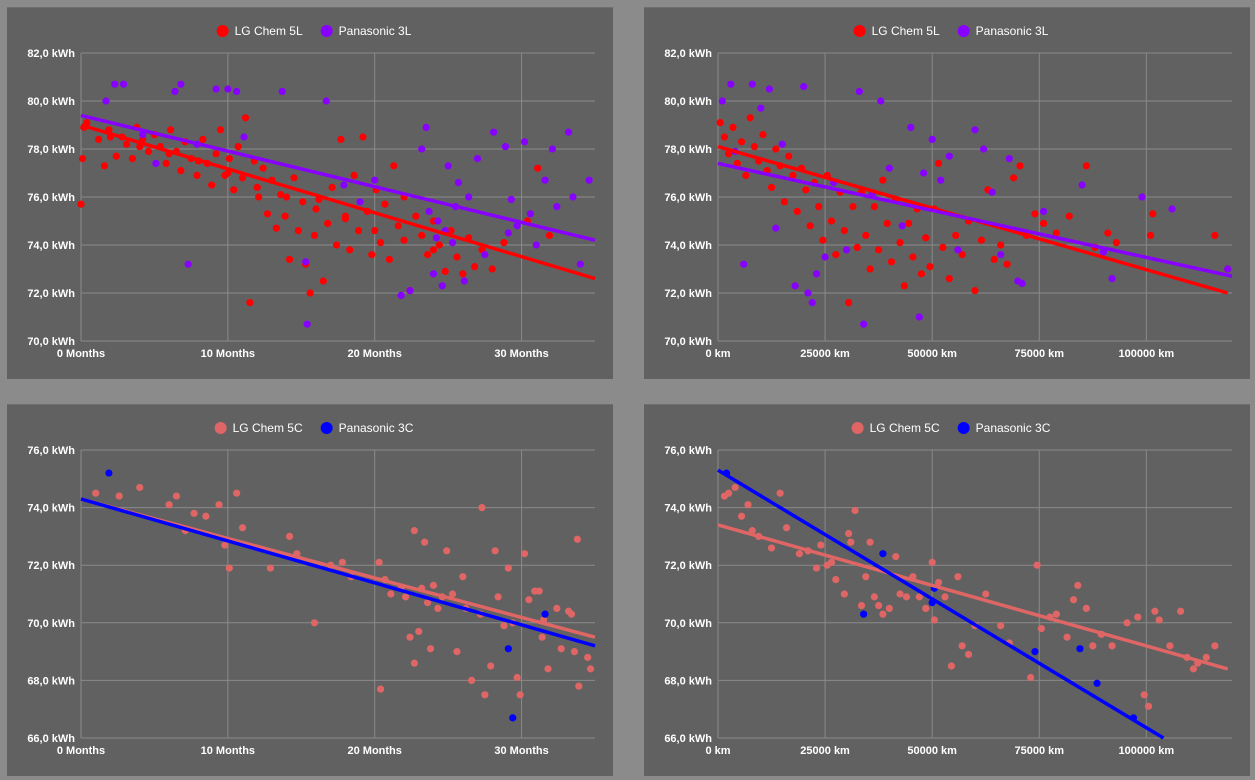 Image resolution: width=1255 pixels, height=780 pixels. Describe the element at coordinates (268, 428) in the screenshot. I see `legend-label: LG Chem 5C` at that location.